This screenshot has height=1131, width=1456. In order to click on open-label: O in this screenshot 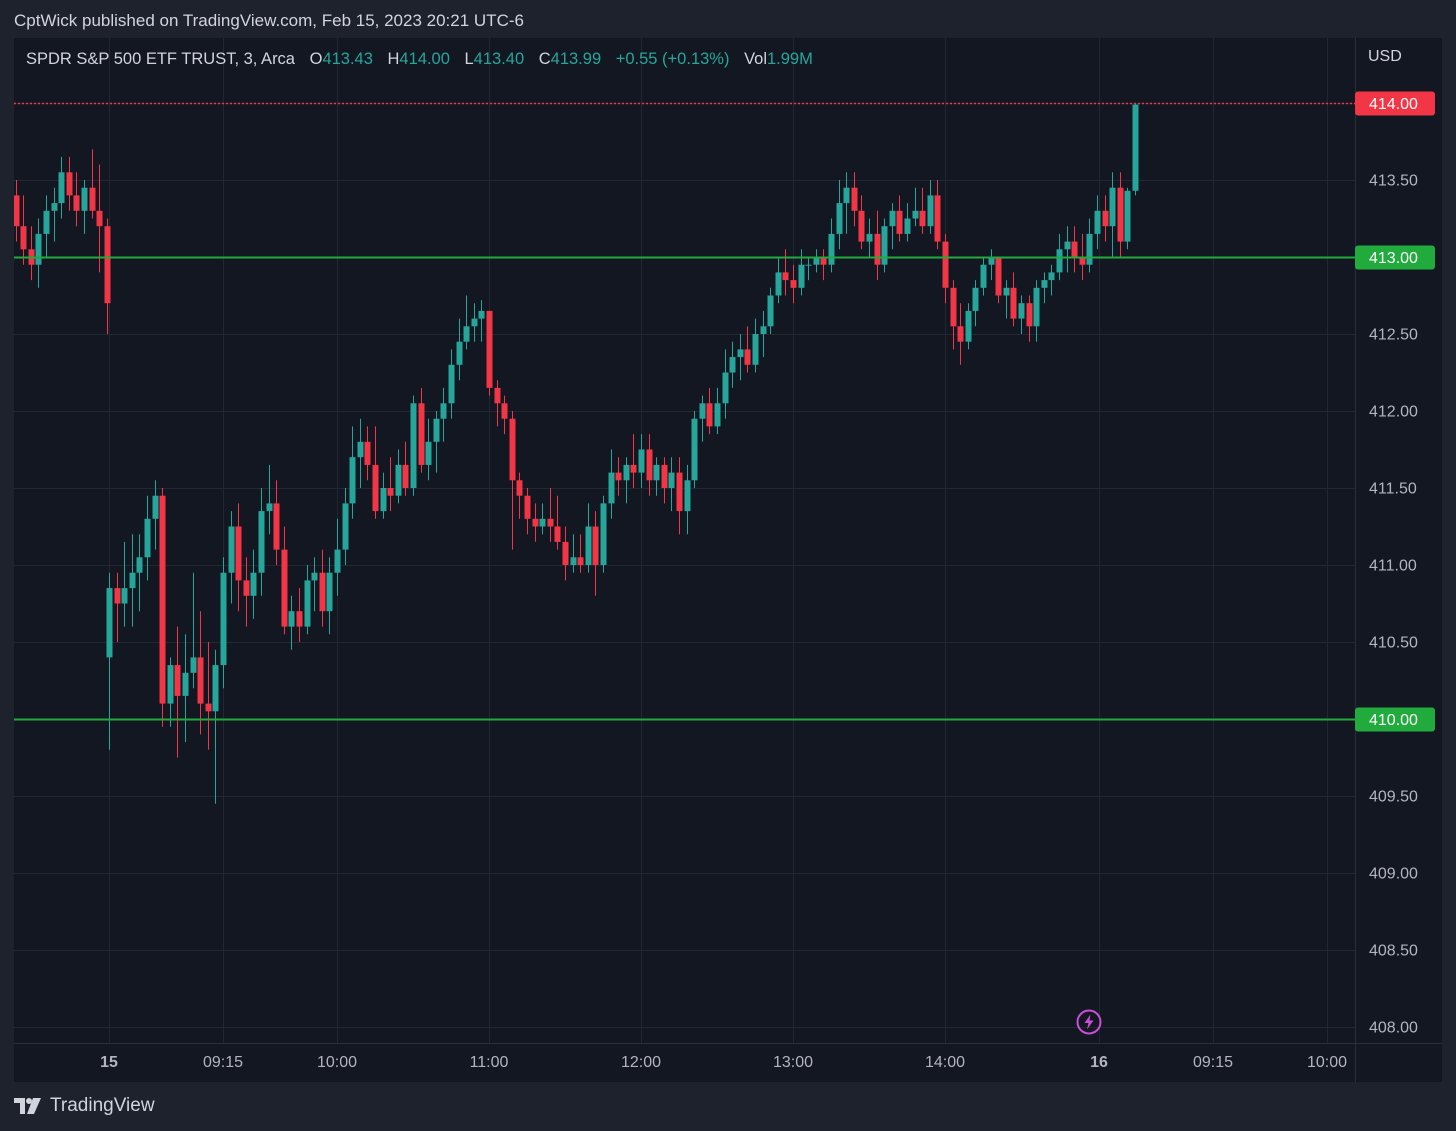, I will do `click(316, 59)`.